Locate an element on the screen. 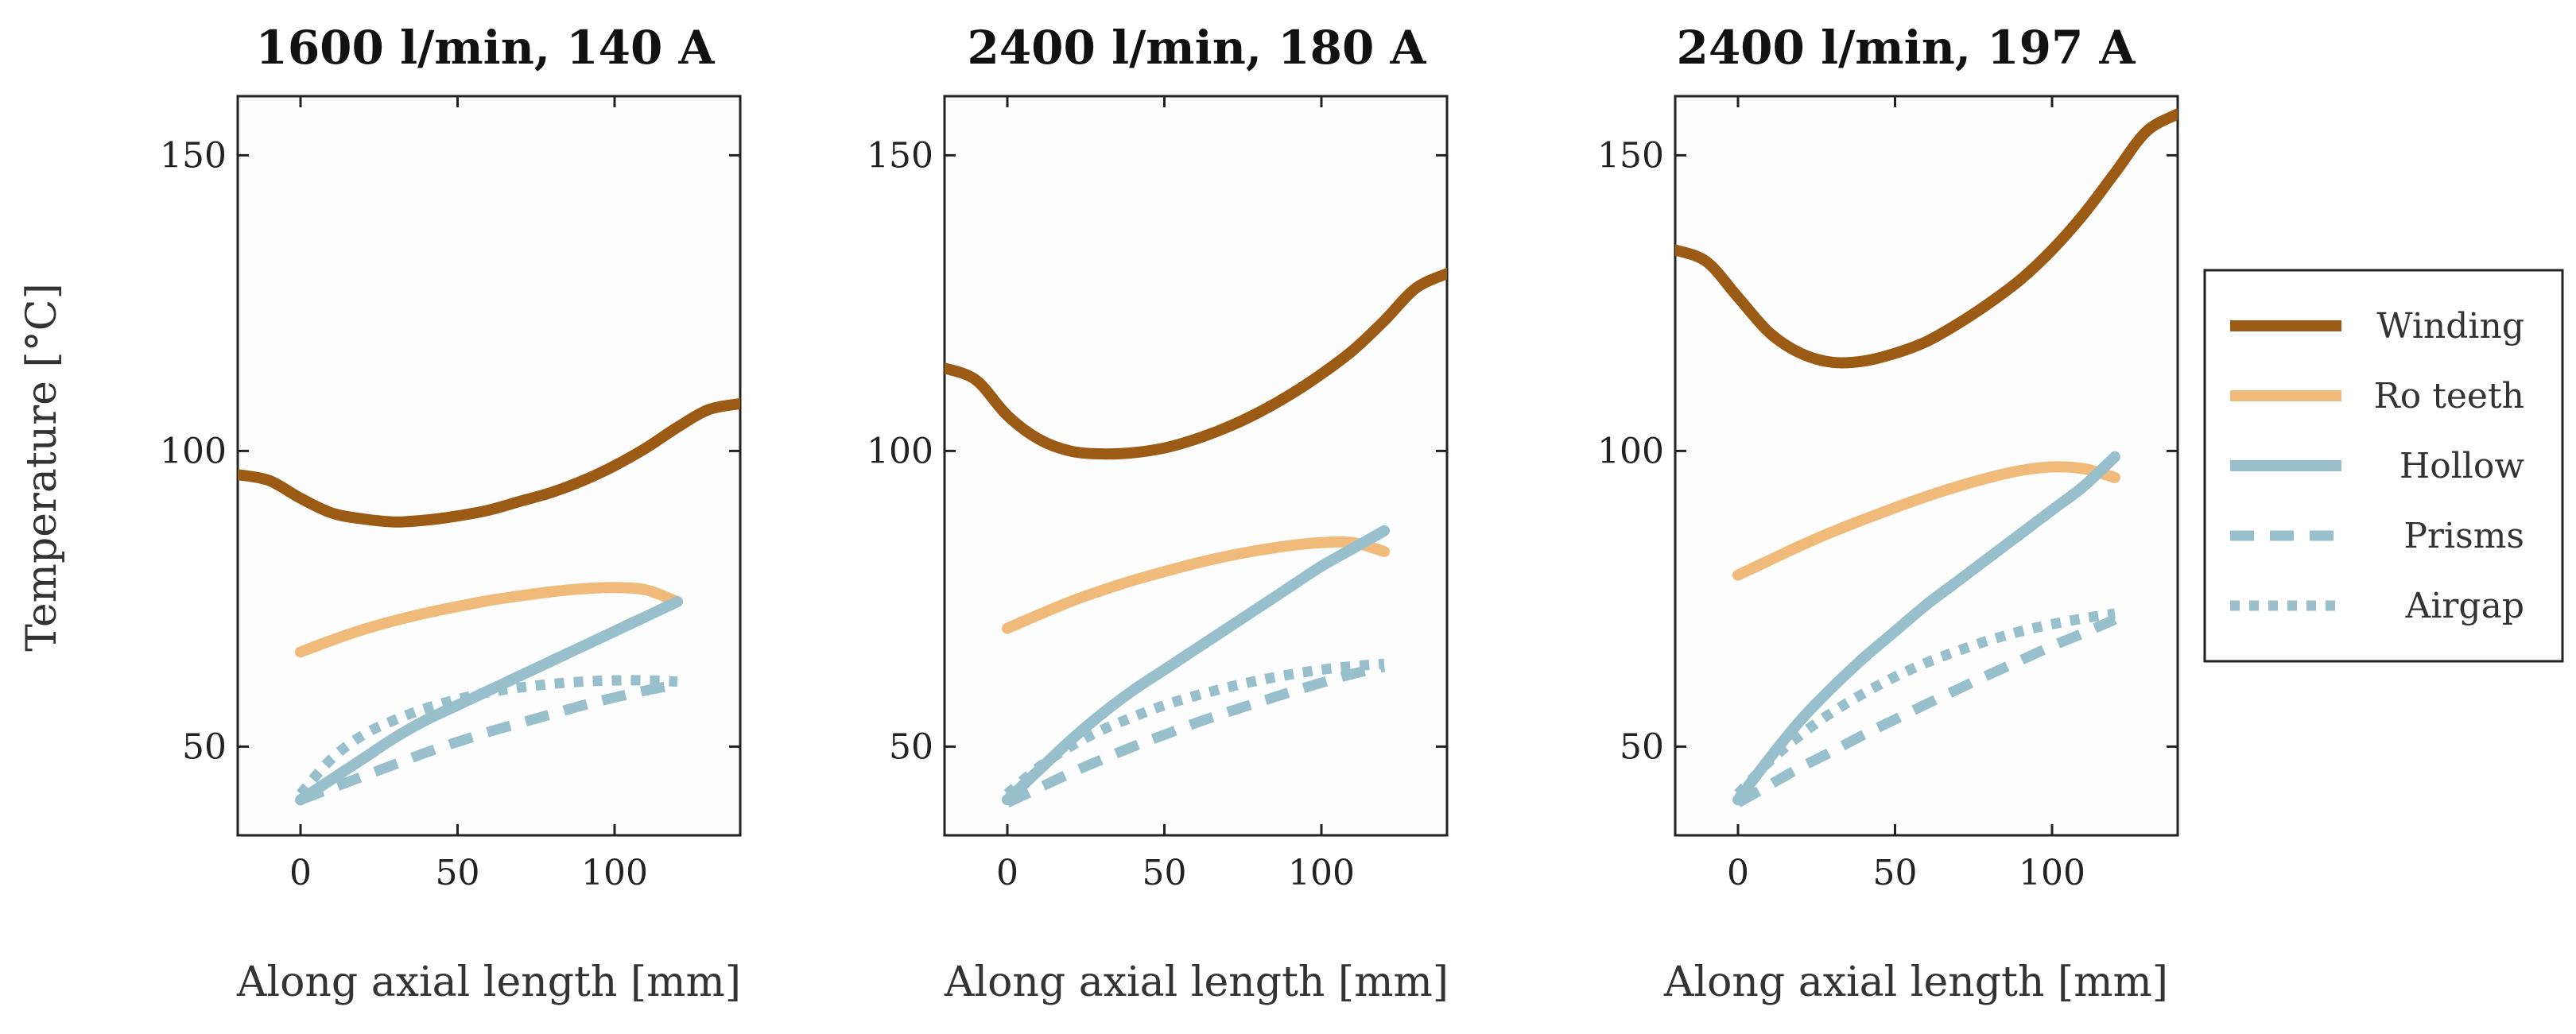 This screenshot has height=1034, width=2576. panel-title: 2400 l/min, 180 A is located at coordinates (1197, 48).